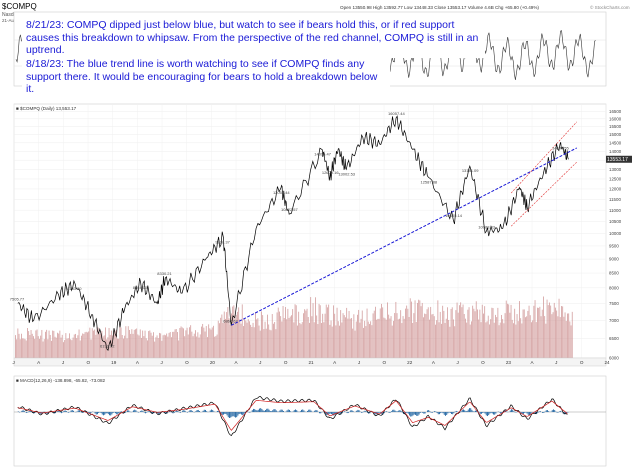 The height and width of the screenshot is (473, 640). What do you see at coordinates (615, 142) in the screenshot?
I see `y-tick-label: 14500` at bounding box center [615, 142].